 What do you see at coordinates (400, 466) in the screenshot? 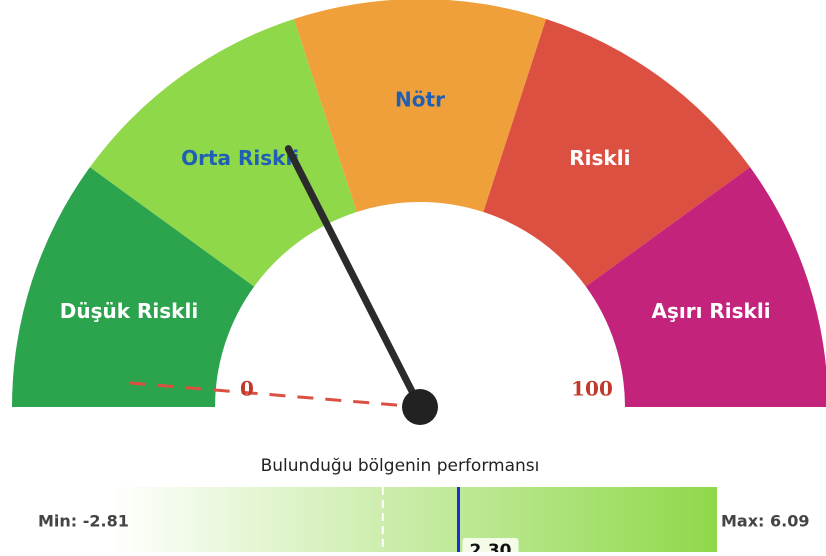
I see `performance-title: Bulunduğu bölgenin performansı` at bounding box center [400, 466].